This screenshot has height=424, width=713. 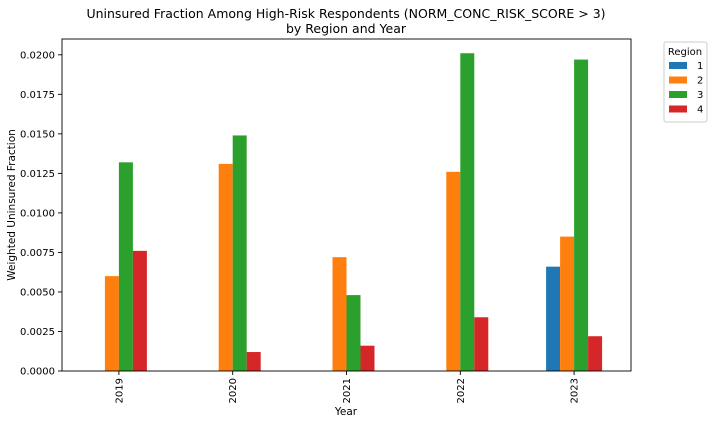 What do you see at coordinates (595, 353) in the screenshot?
I see `bar-region-4-2023` at bounding box center [595, 353].